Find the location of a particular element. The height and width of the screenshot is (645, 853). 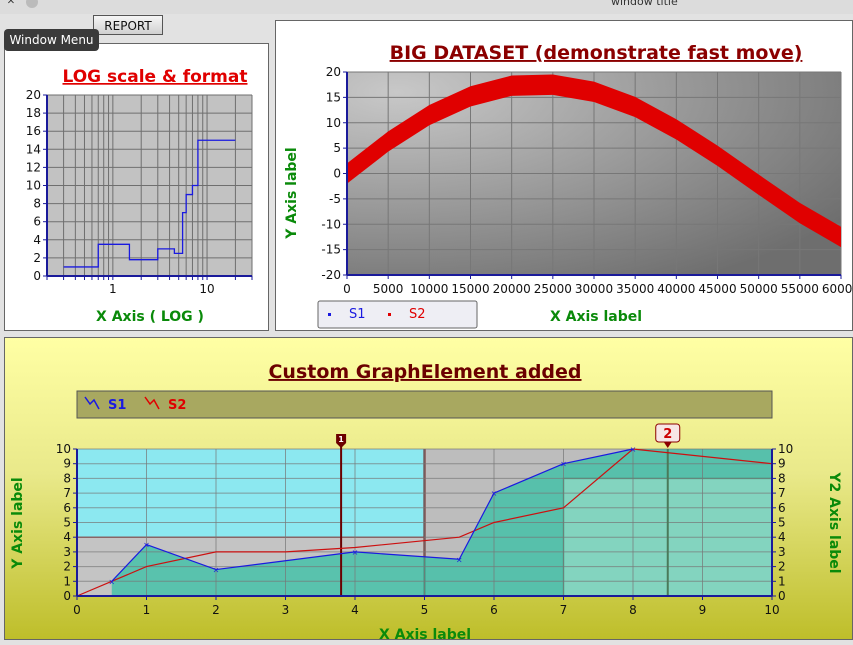

marker-2-pointer is located at coordinates (667, 445).